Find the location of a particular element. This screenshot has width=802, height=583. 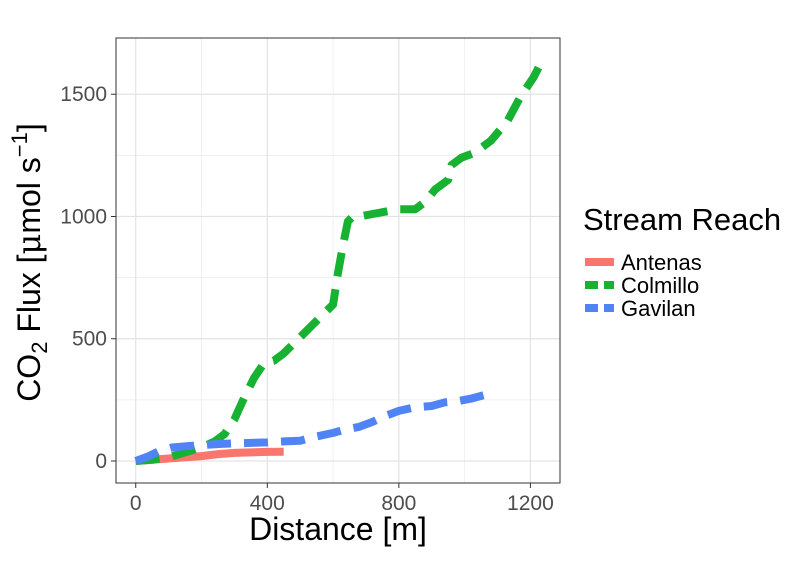

y-tick-label: 1500 is located at coordinates (83, 94).